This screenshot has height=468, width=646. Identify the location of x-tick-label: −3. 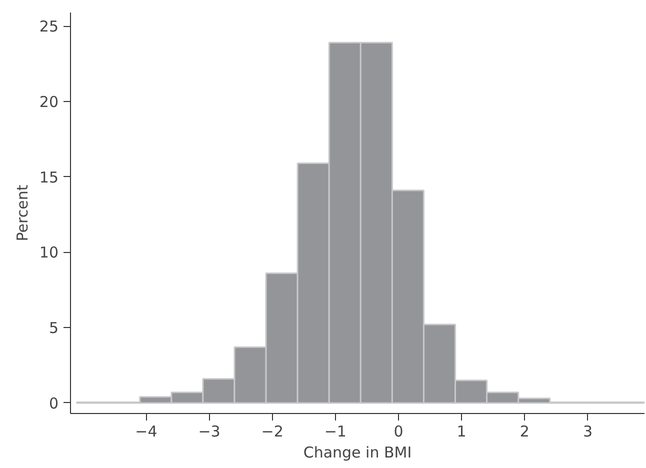
(209, 431).